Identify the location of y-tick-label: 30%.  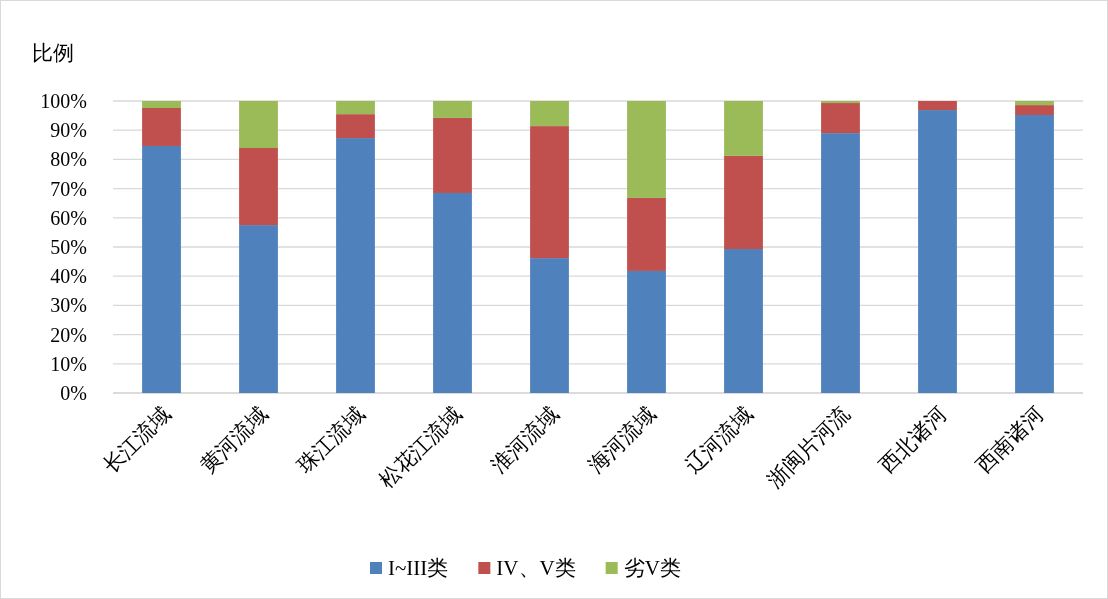
(68, 305).